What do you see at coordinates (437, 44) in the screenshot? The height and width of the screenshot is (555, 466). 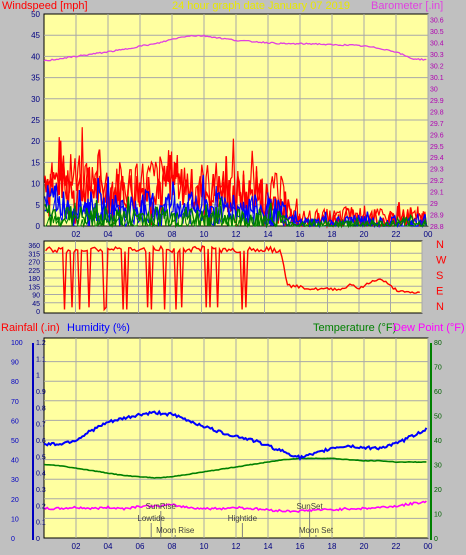 I see `barometer-tick: 30.4` at bounding box center [437, 44].